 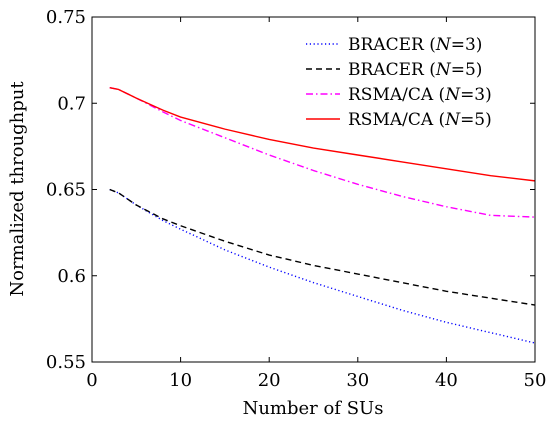 What do you see at coordinates (535, 380) in the screenshot?
I see `x-tick-label: 50` at bounding box center [535, 380].